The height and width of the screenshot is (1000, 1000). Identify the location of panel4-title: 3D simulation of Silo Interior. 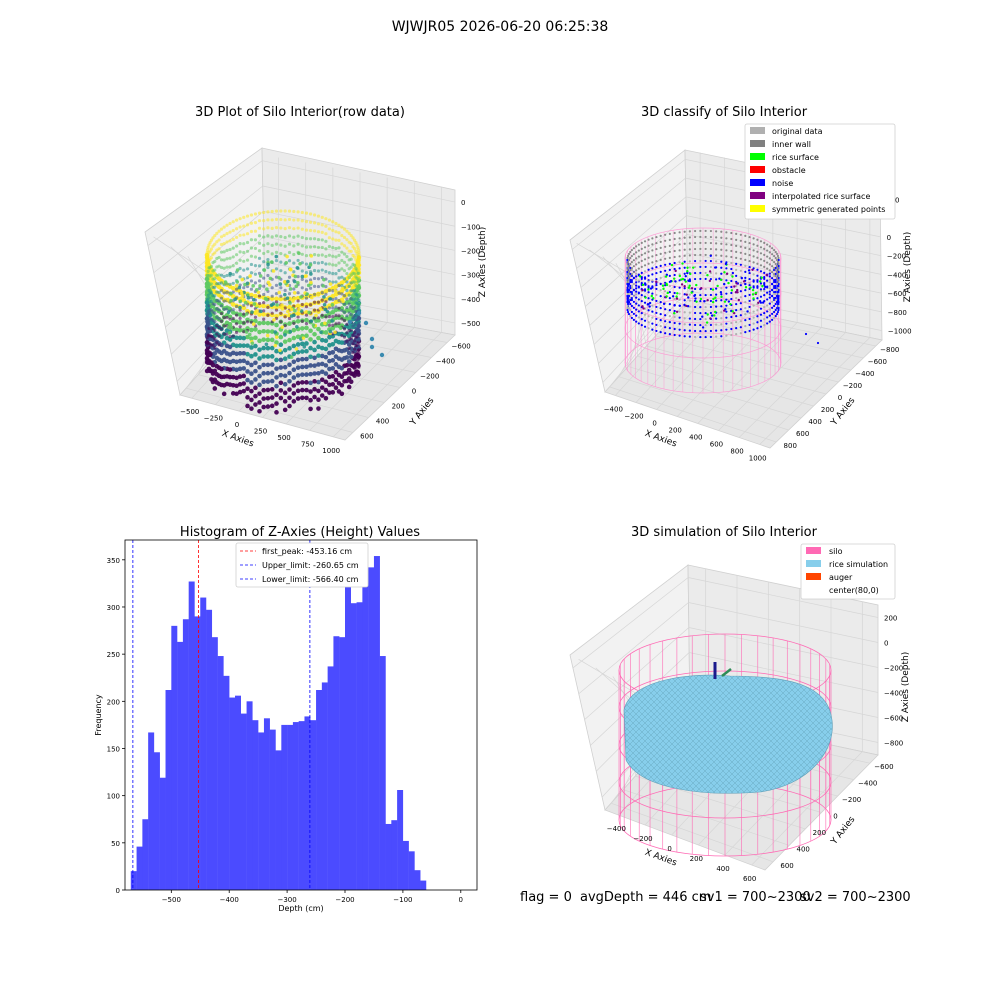
(724, 532).